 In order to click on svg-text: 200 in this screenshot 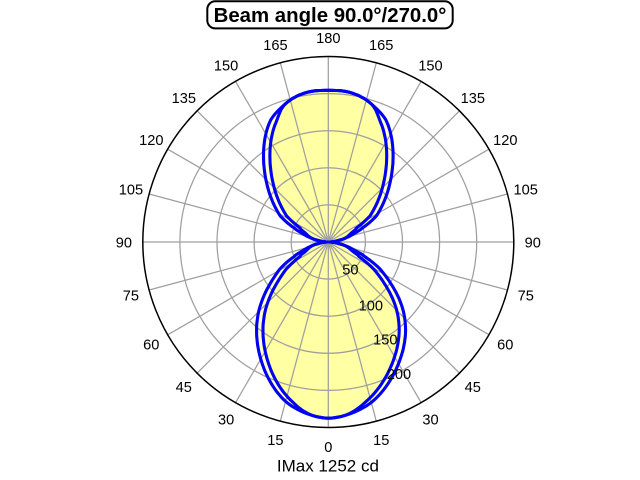, I will do `click(399, 375)`.